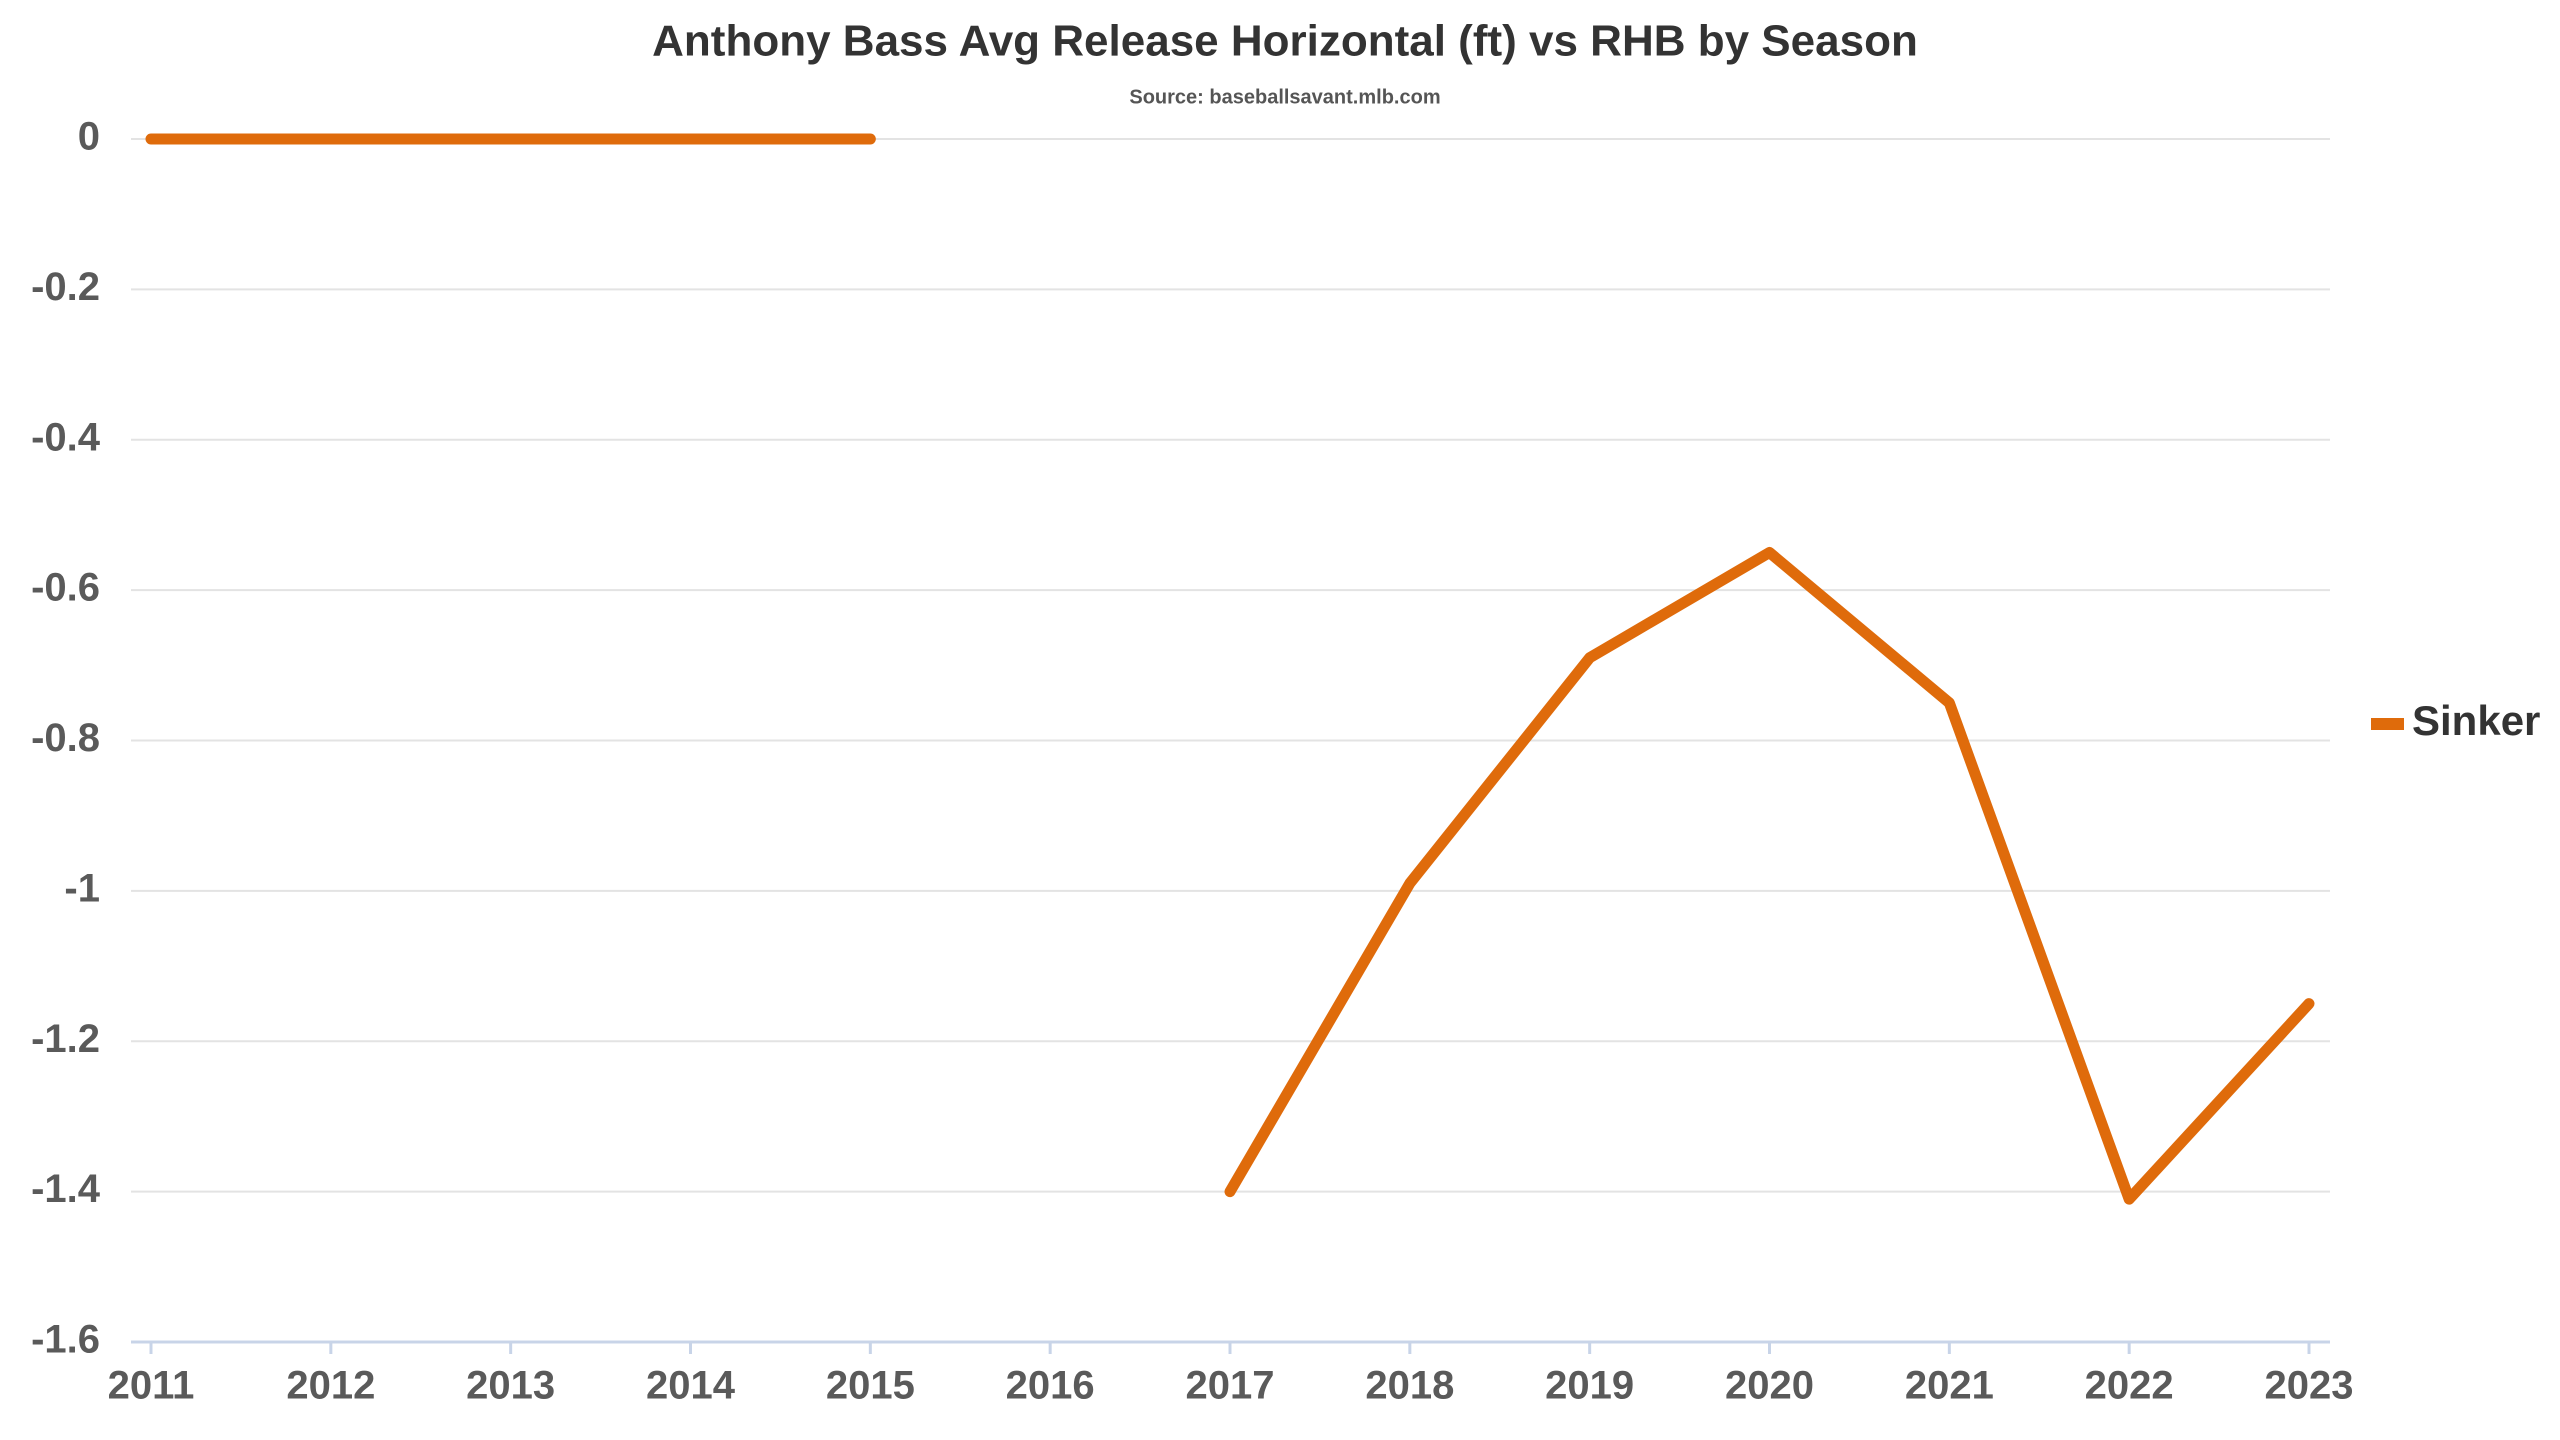 The width and height of the screenshot is (2560, 1440). Describe the element at coordinates (2309, 1386) in the screenshot. I see `x-tick-label: 2023` at that location.